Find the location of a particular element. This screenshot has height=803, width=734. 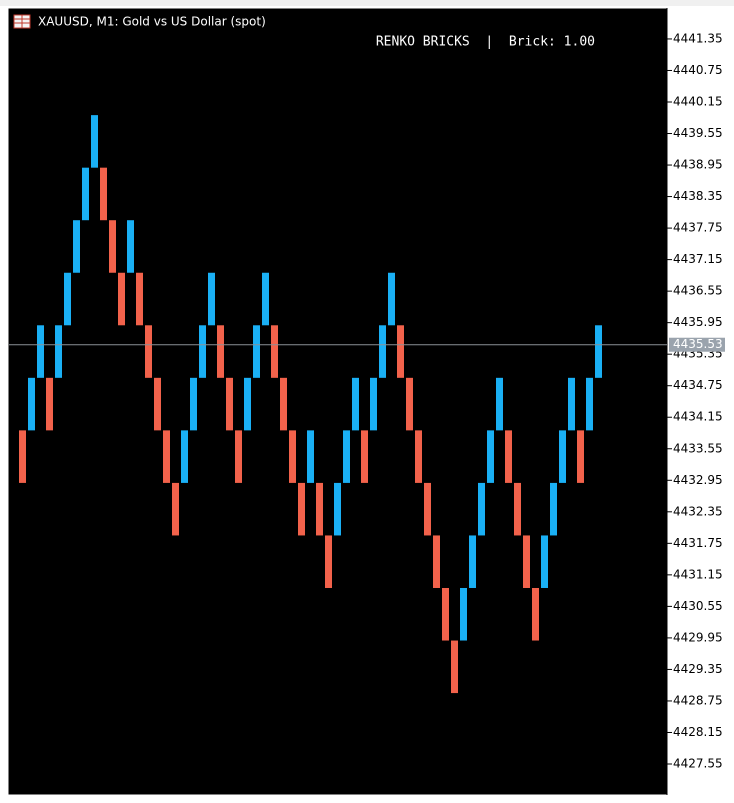

y-tick-label: 4431.75 is located at coordinates (698, 543).